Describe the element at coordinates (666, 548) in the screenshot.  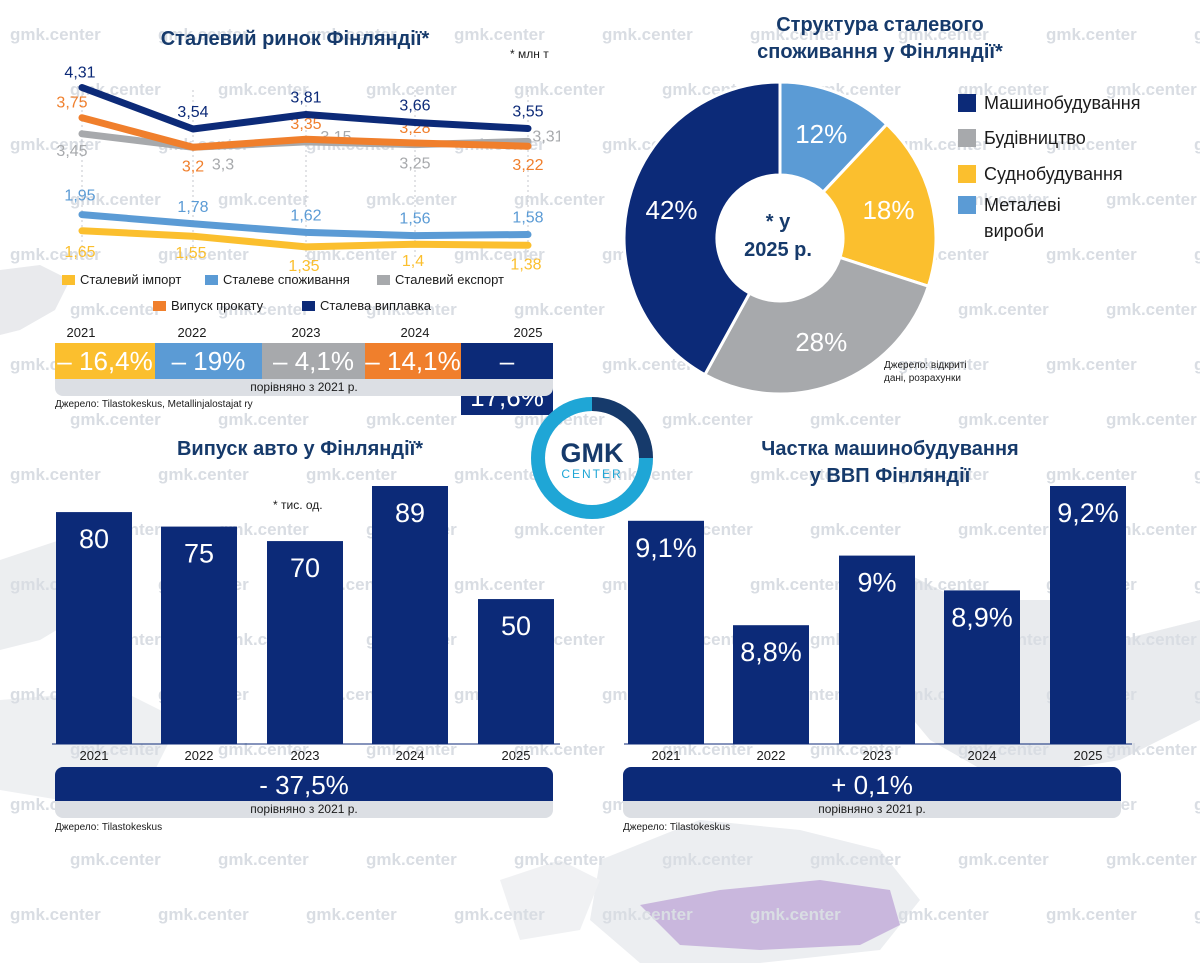
I see `bar-label: 9,1%` at that location.